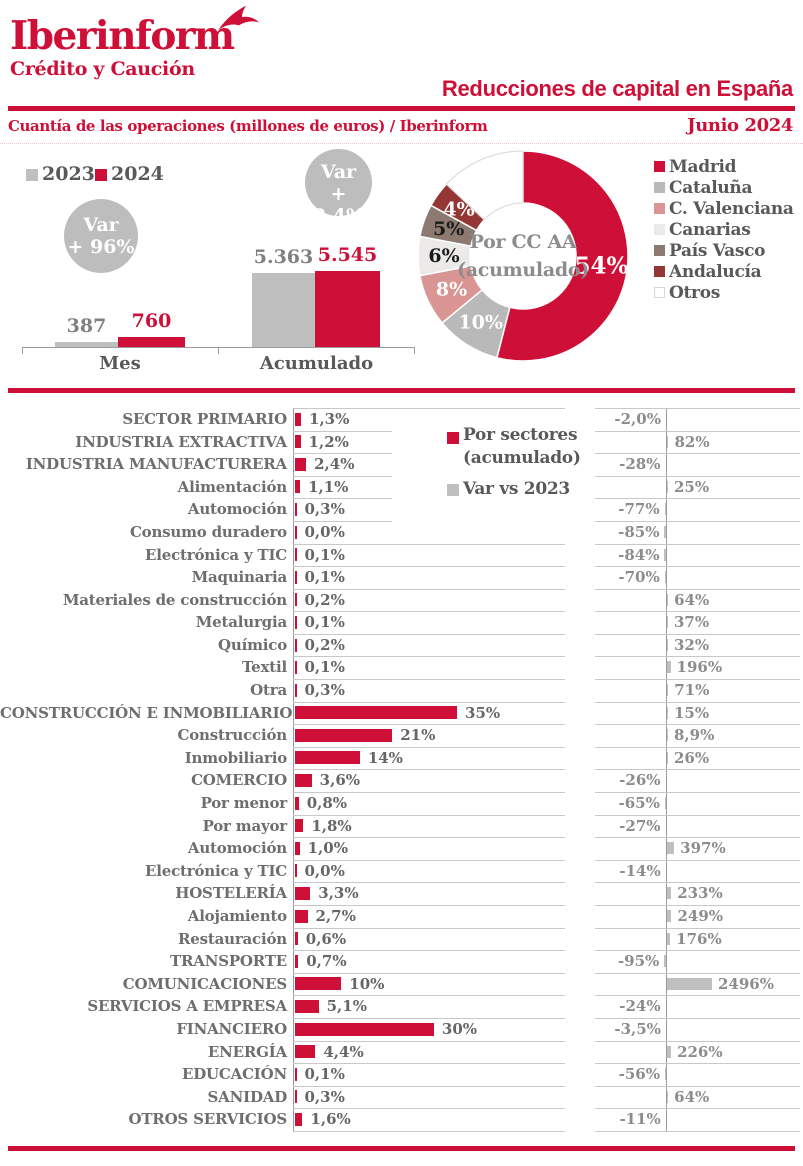  What do you see at coordinates (401, 108) in the screenshot?
I see `divider-top` at bounding box center [401, 108].